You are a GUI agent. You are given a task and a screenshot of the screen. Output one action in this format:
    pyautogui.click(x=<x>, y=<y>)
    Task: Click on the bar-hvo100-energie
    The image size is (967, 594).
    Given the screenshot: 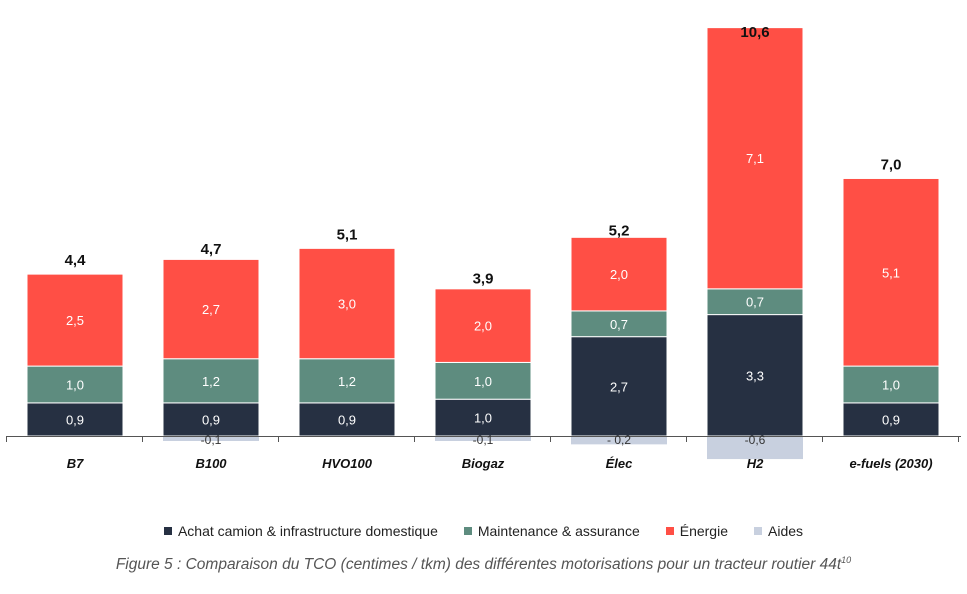 What is the action you would take?
    pyautogui.click(x=347, y=303)
    